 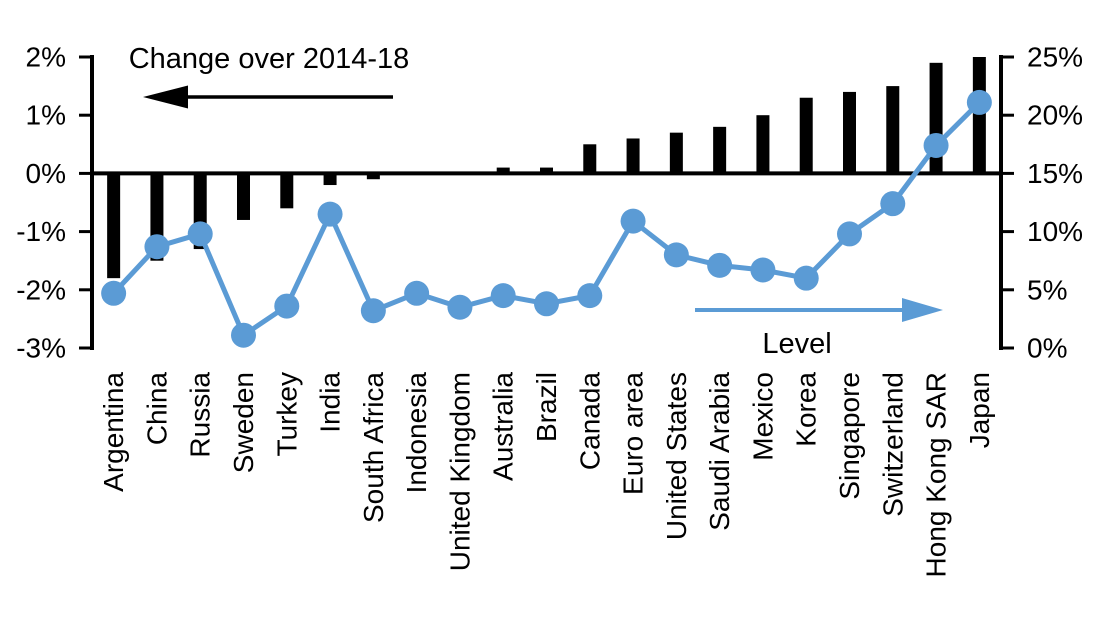 I want to click on dot-australia, so click(x=503, y=296).